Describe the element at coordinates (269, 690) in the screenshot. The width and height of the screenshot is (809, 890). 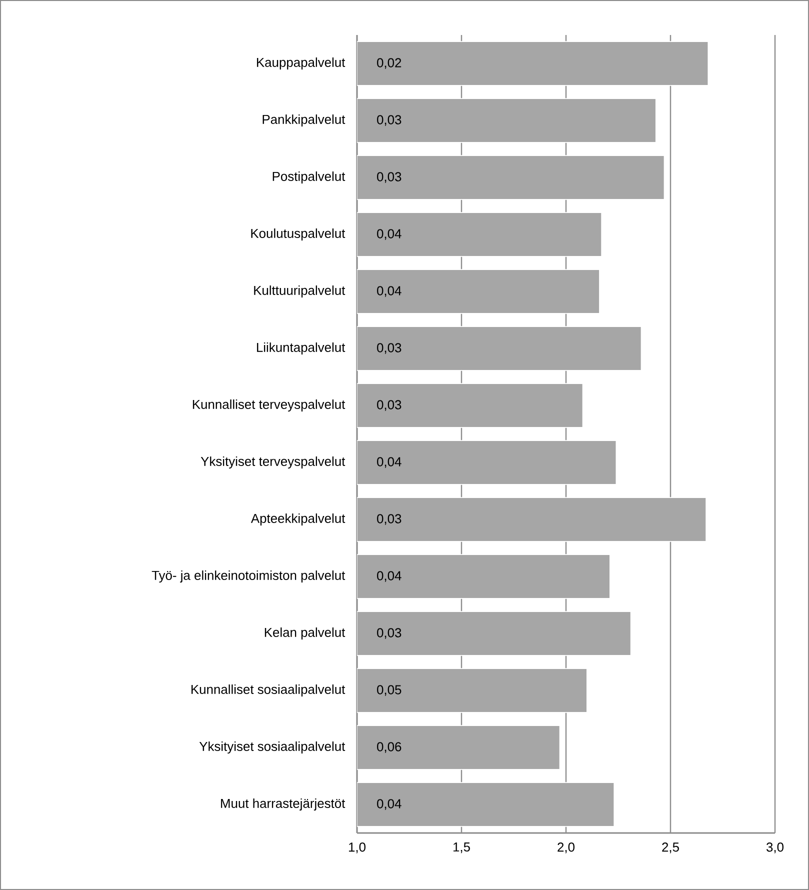
I see `y-tick-label: Kunnalliset sosiaalipalvelut` at that location.